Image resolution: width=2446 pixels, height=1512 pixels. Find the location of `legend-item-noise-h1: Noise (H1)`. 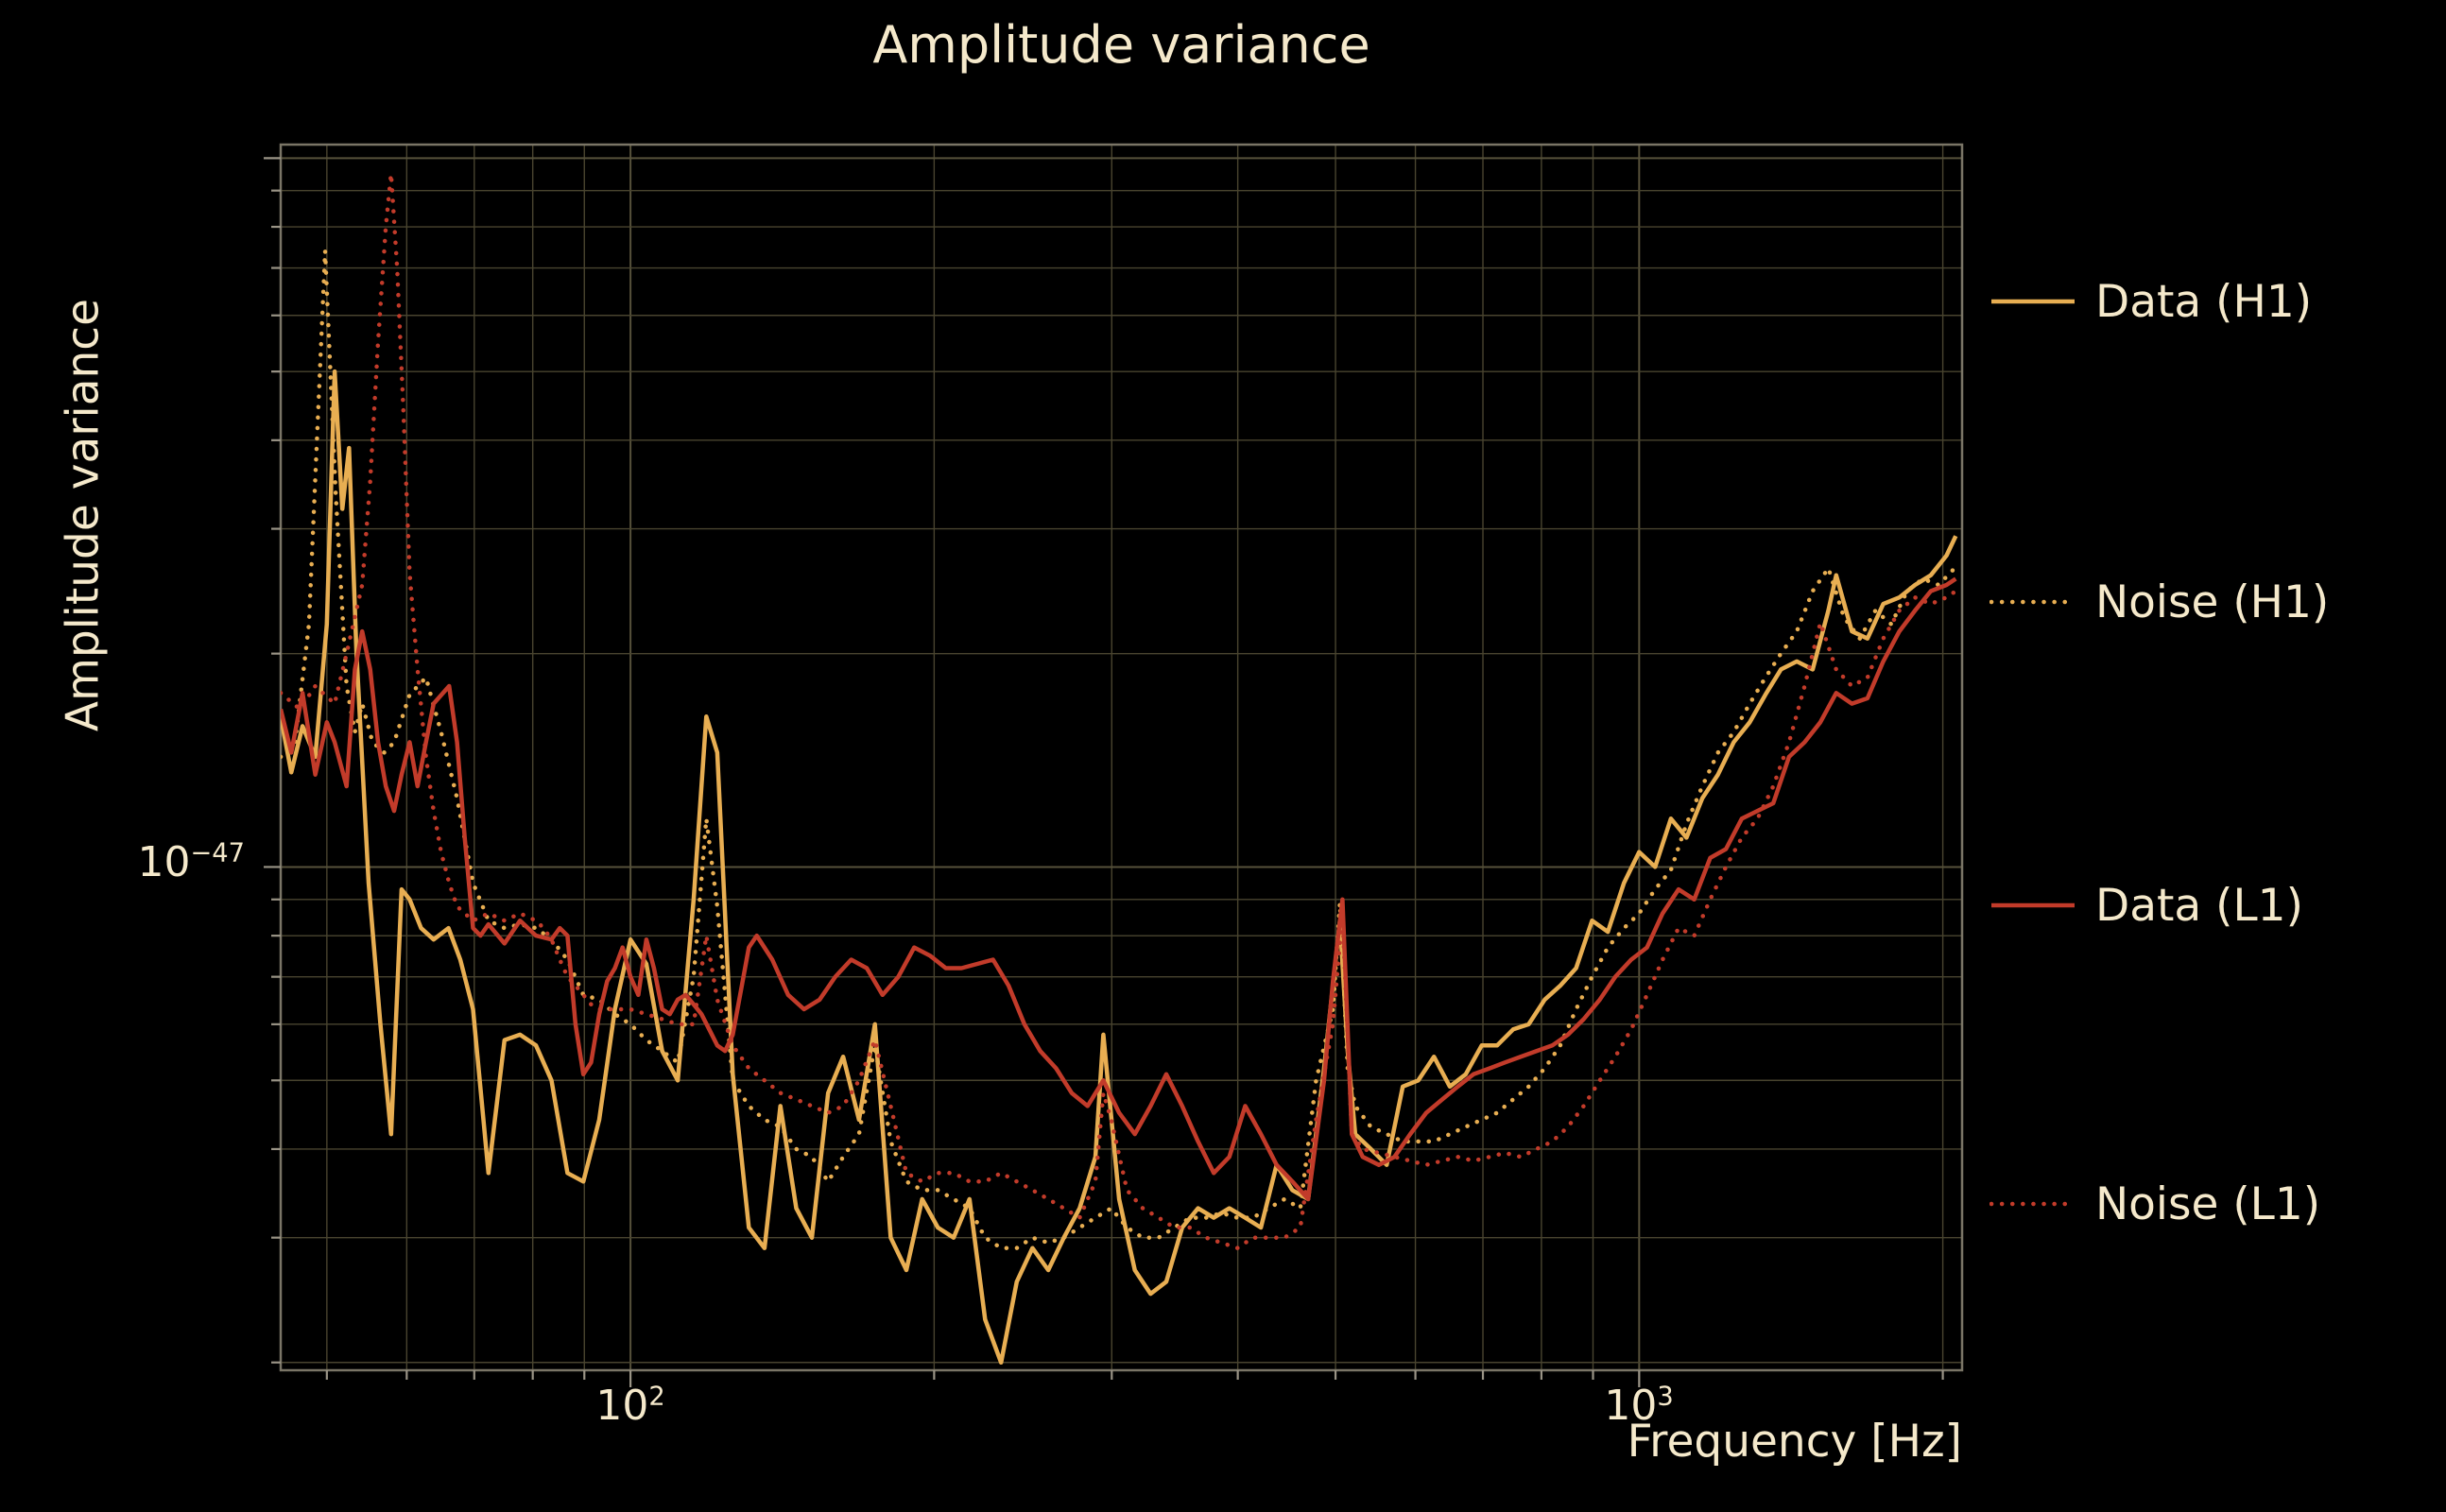

legend-item-noise-h1: Noise (H1) is located at coordinates (2159, 602).